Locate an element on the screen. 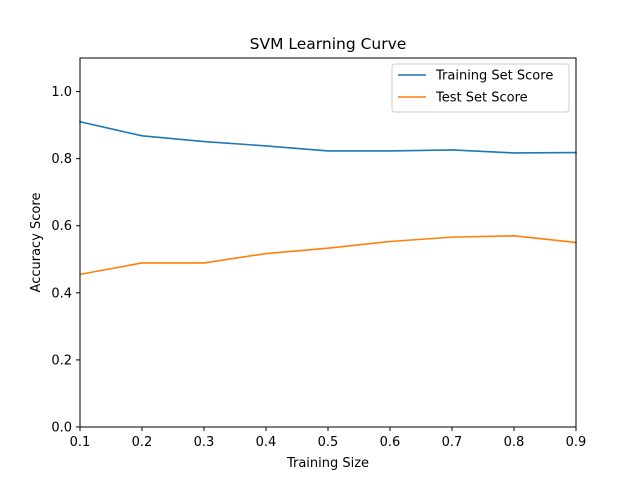  y-tick-label: 0.6 is located at coordinates (61, 226).